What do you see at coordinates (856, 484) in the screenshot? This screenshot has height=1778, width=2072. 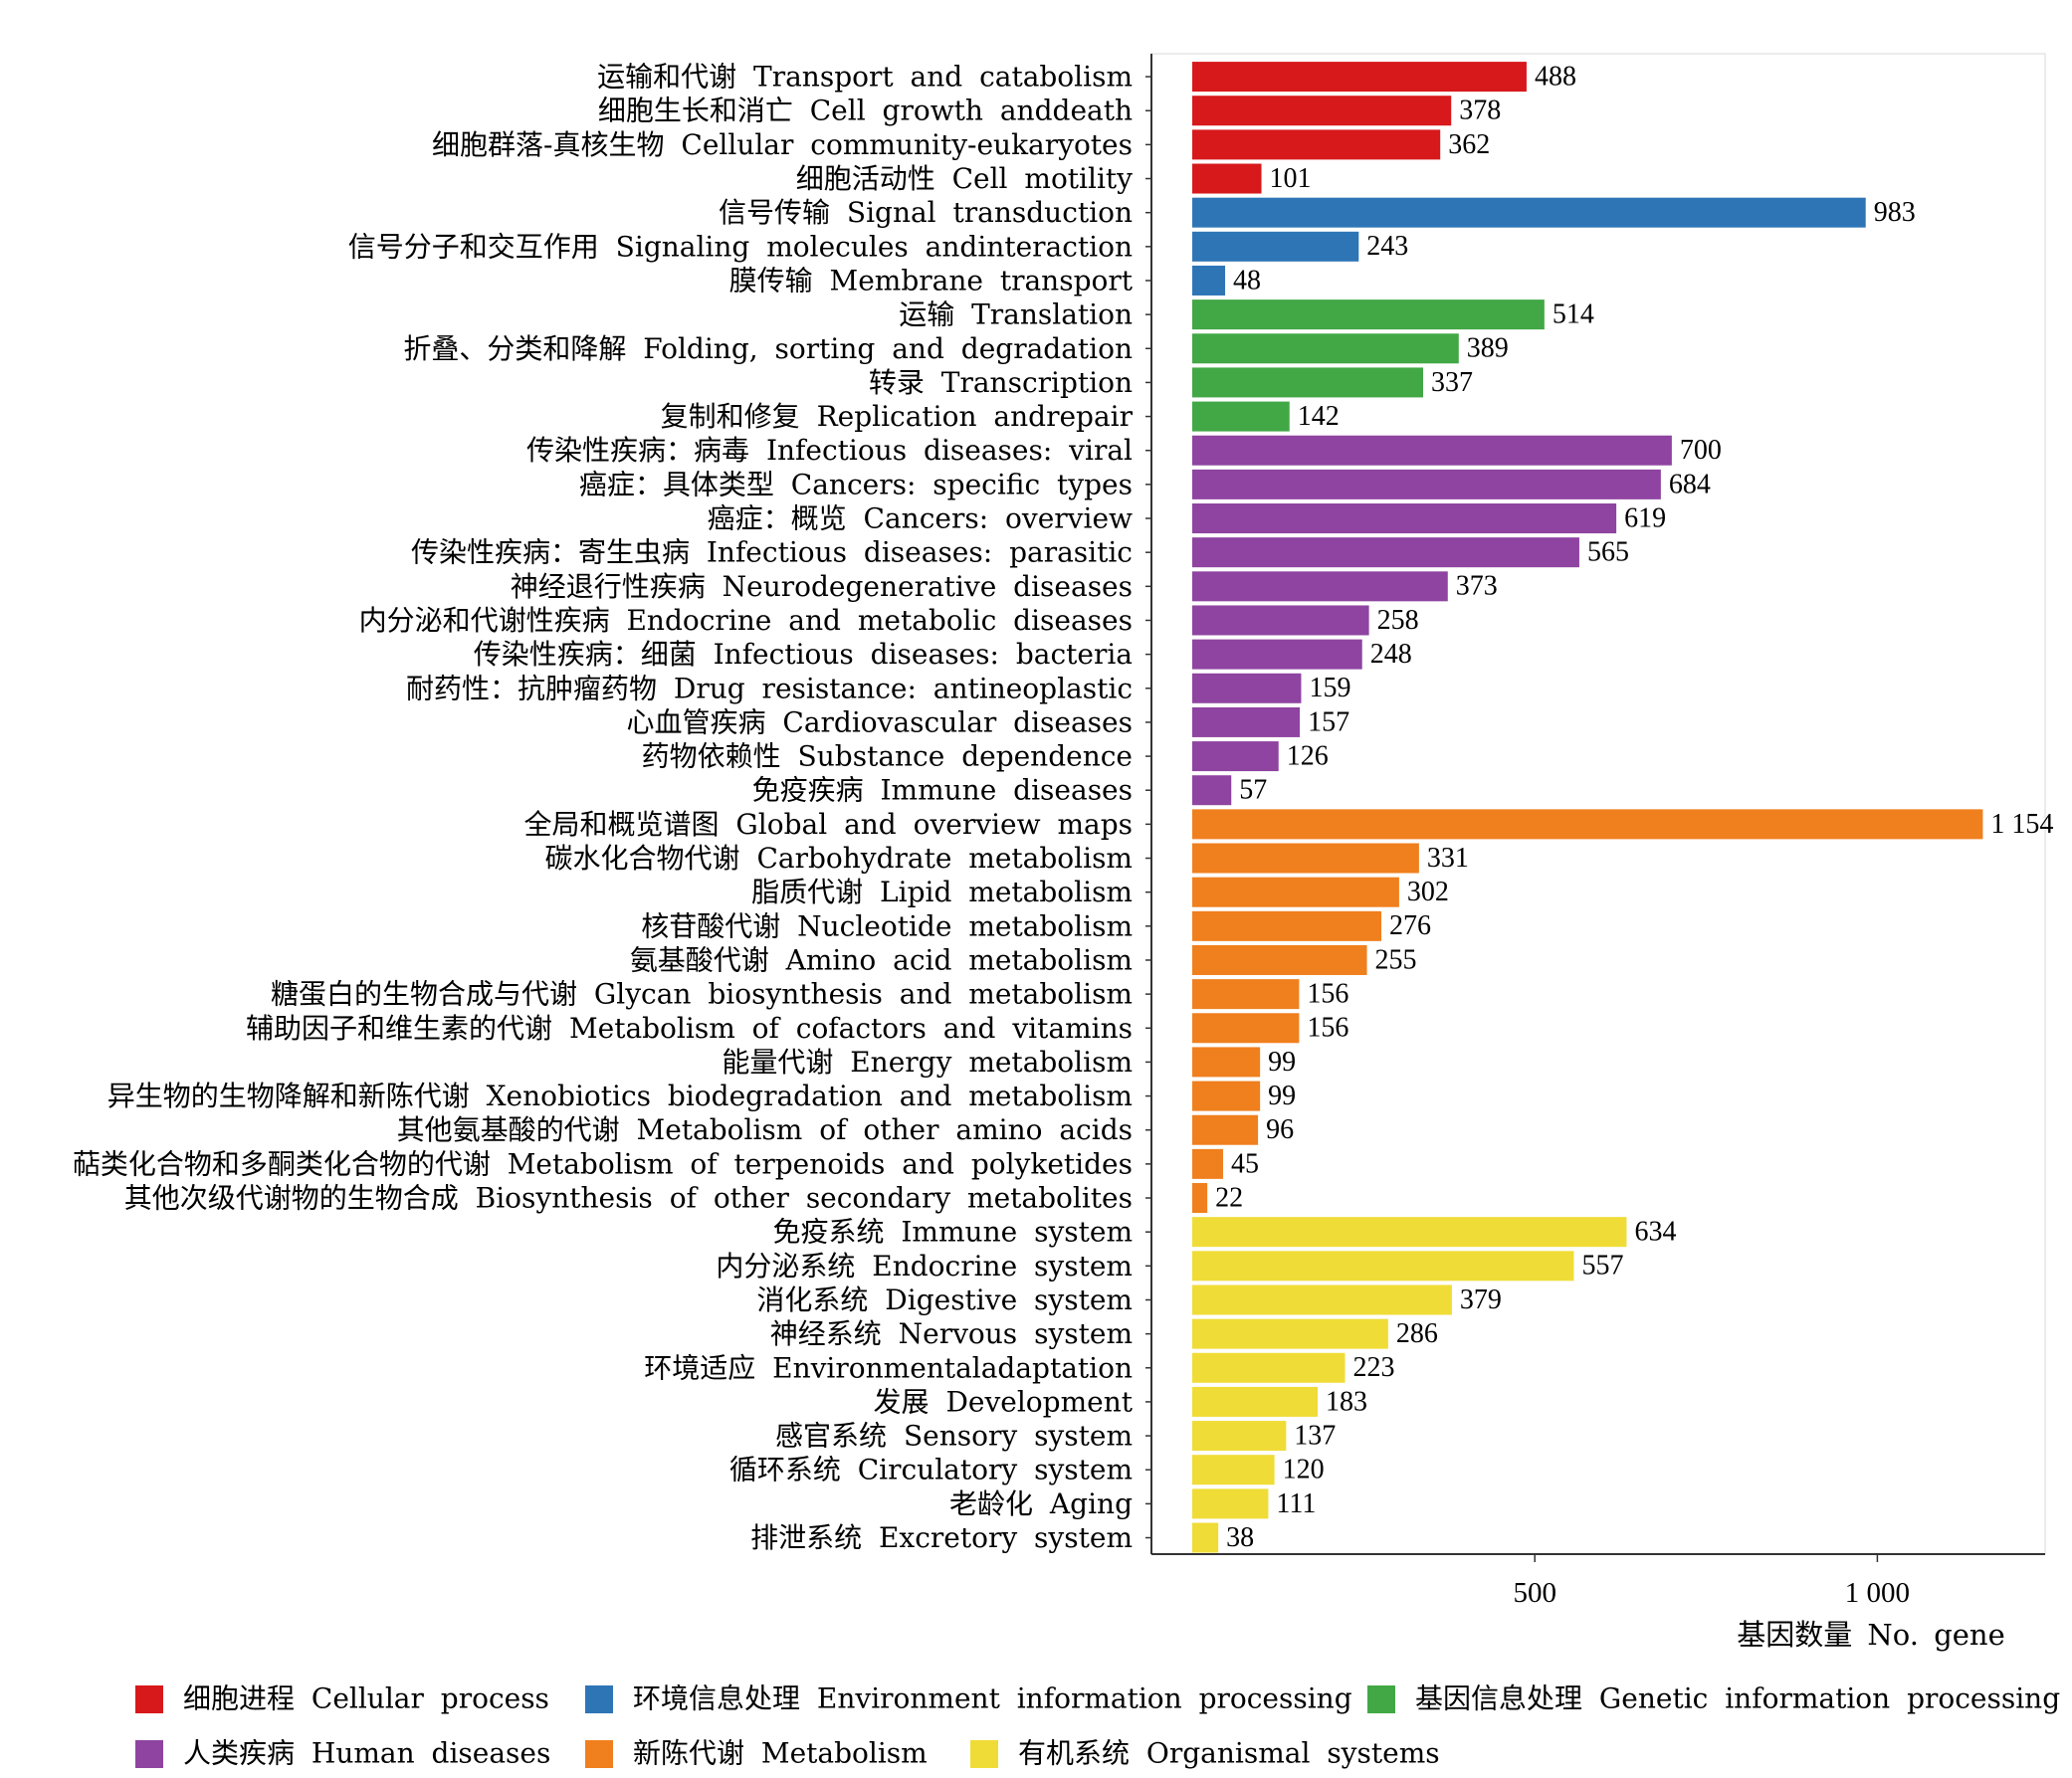 I see `category-label: 癌症：具体类型 Cancers: specific types` at bounding box center [856, 484].